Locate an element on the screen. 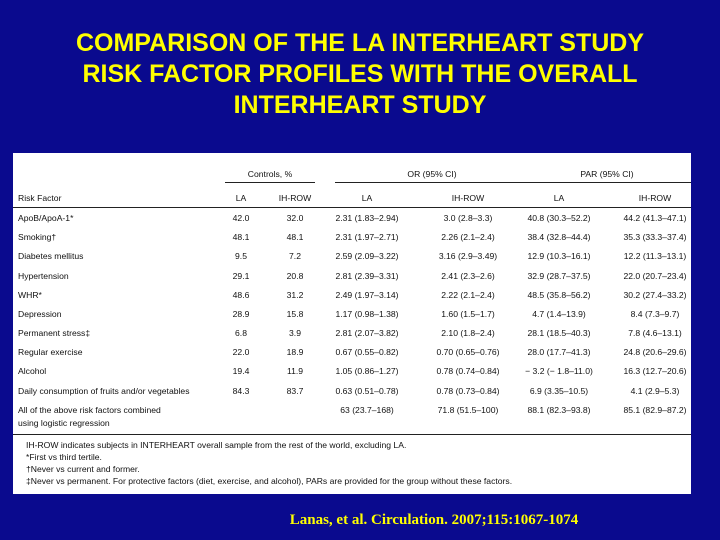  cell-ctrl-ih: 3.9 is located at coordinates (295, 333).